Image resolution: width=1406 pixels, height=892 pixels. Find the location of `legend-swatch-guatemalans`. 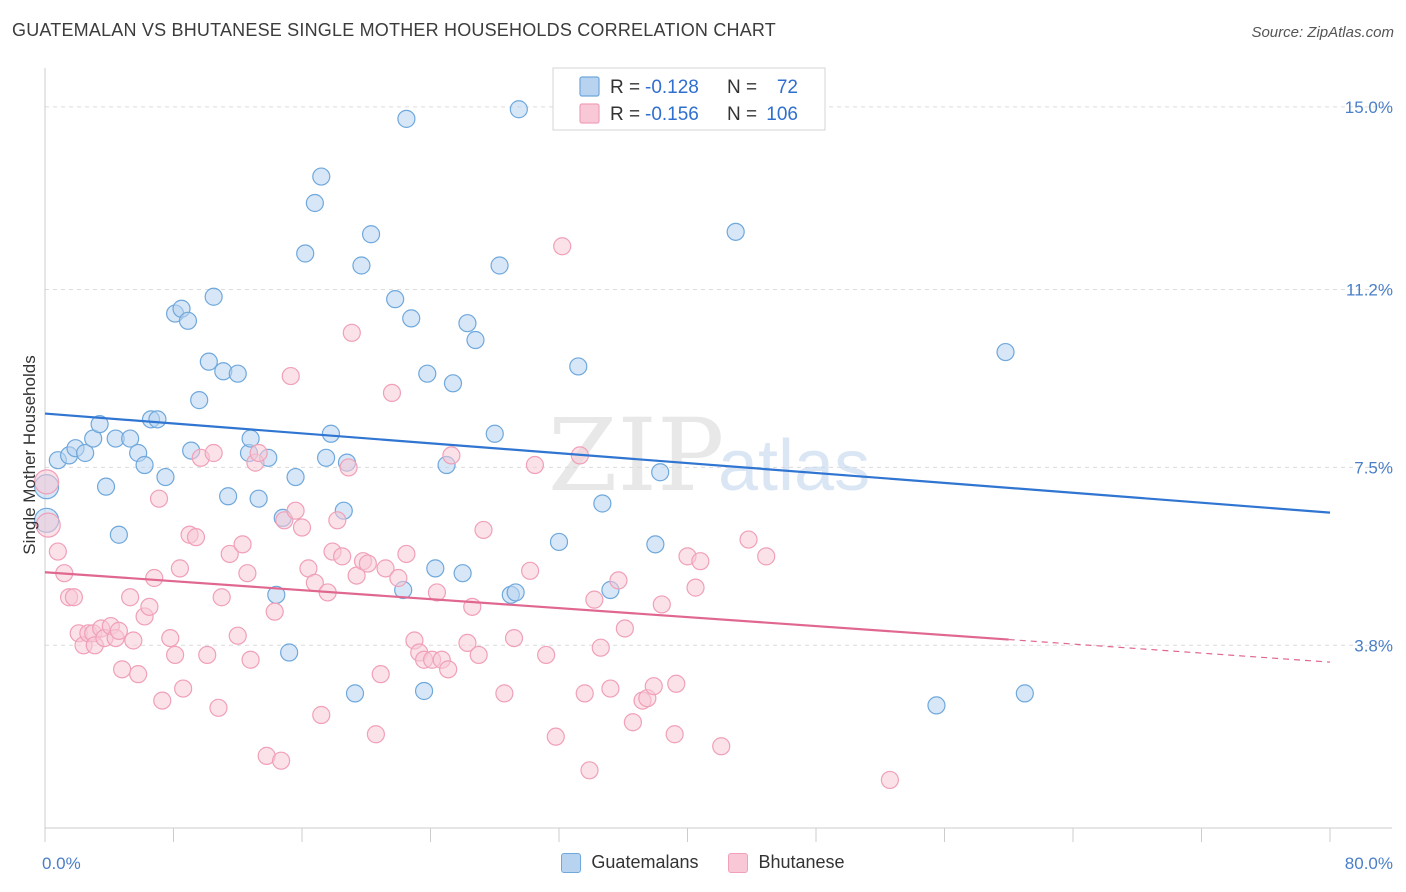

legend-swatch-guatemalans is located at coordinates (571, 862).